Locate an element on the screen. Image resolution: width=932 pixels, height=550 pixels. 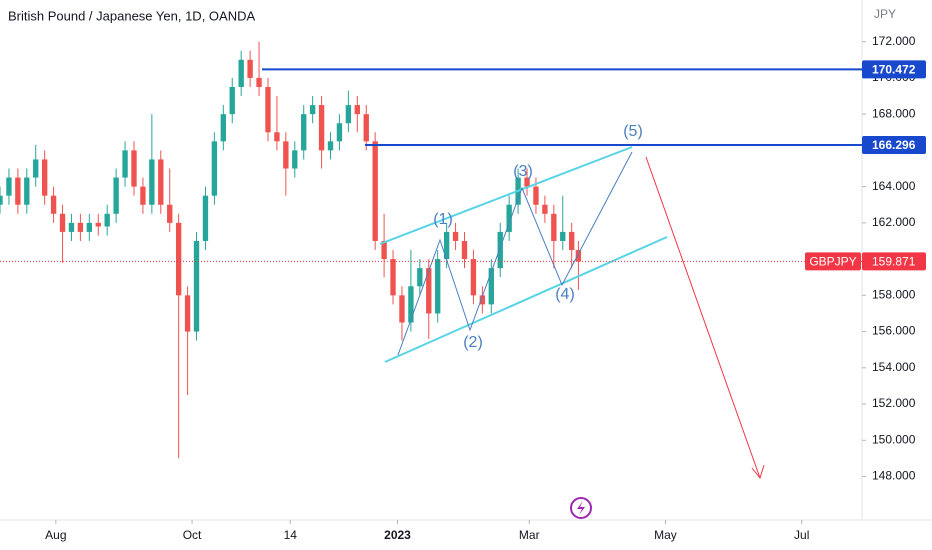
price-label: 166.296 is located at coordinates (894, 145).